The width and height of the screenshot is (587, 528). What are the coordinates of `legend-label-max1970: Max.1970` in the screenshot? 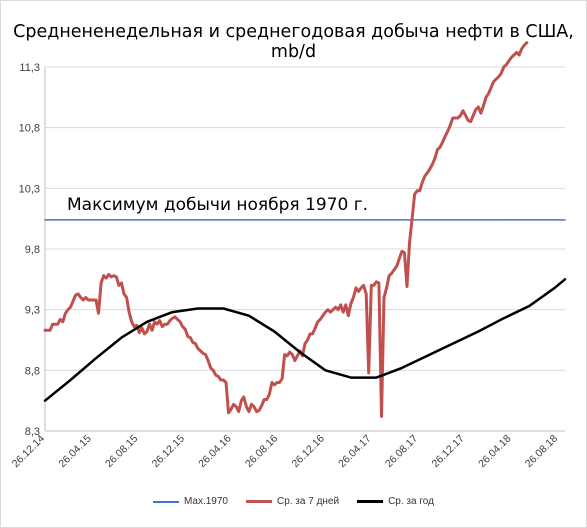 It's located at (206, 501).